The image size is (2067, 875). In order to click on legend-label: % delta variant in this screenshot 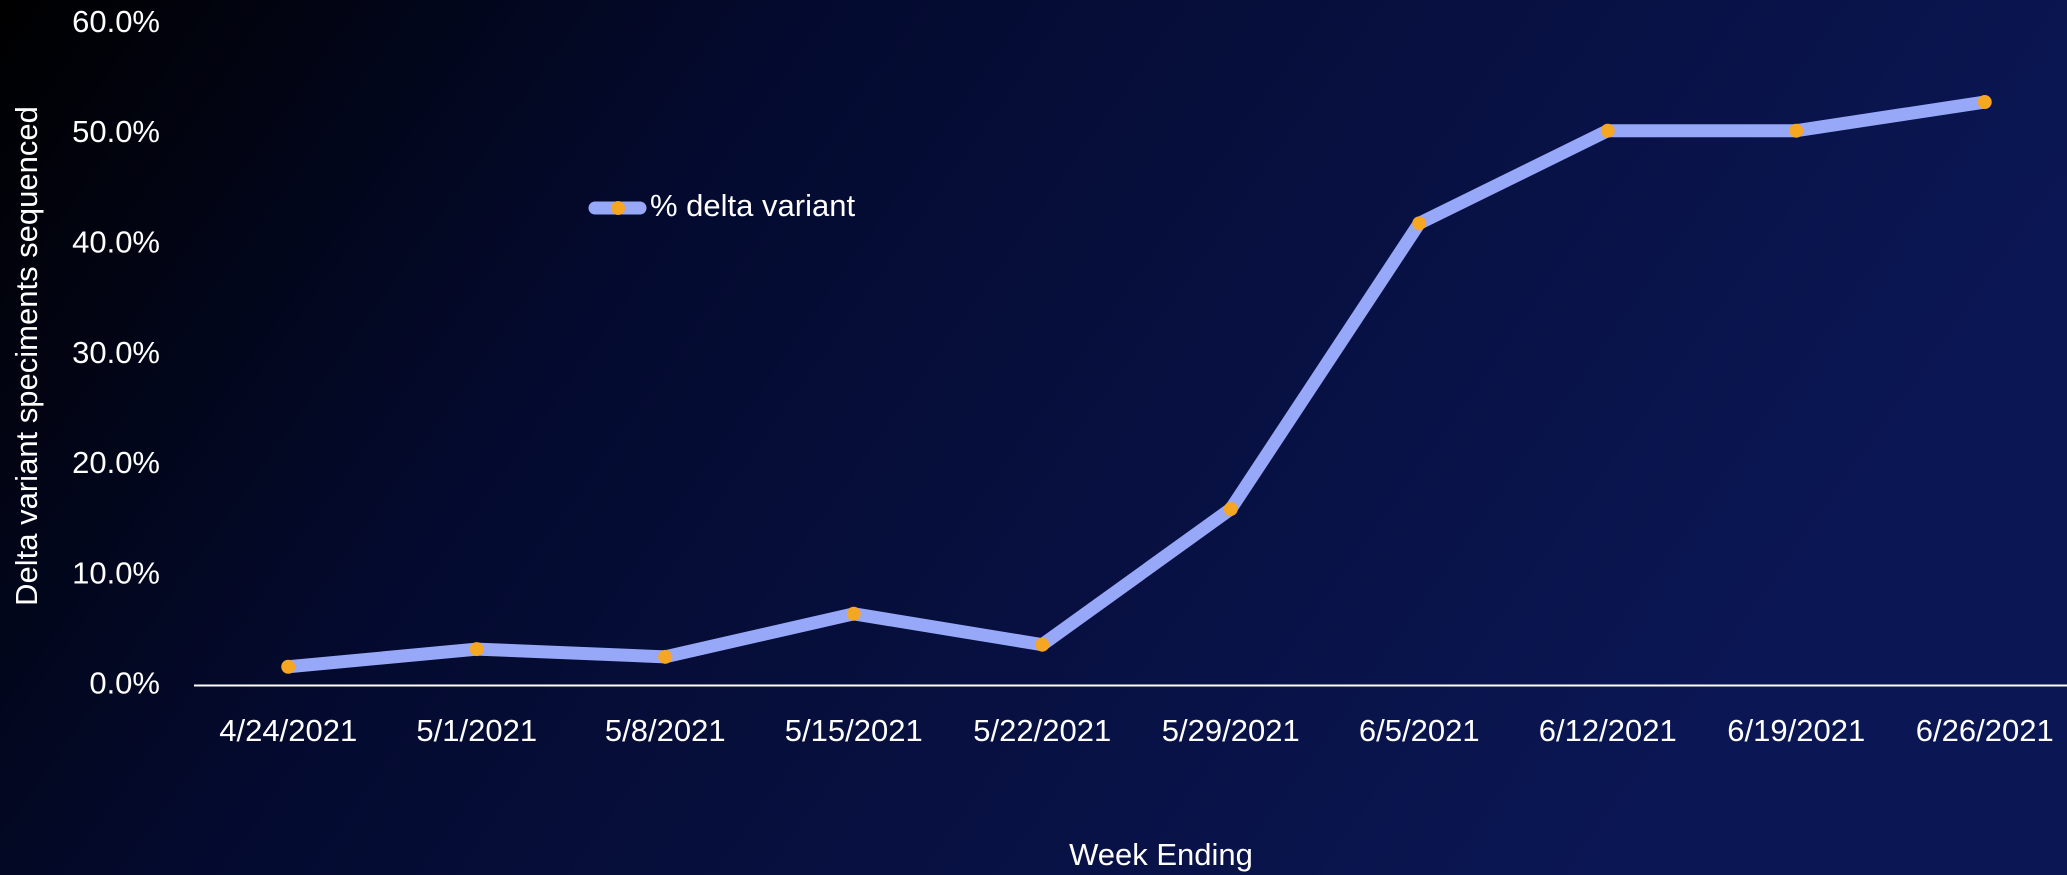, I will do `click(752, 205)`.